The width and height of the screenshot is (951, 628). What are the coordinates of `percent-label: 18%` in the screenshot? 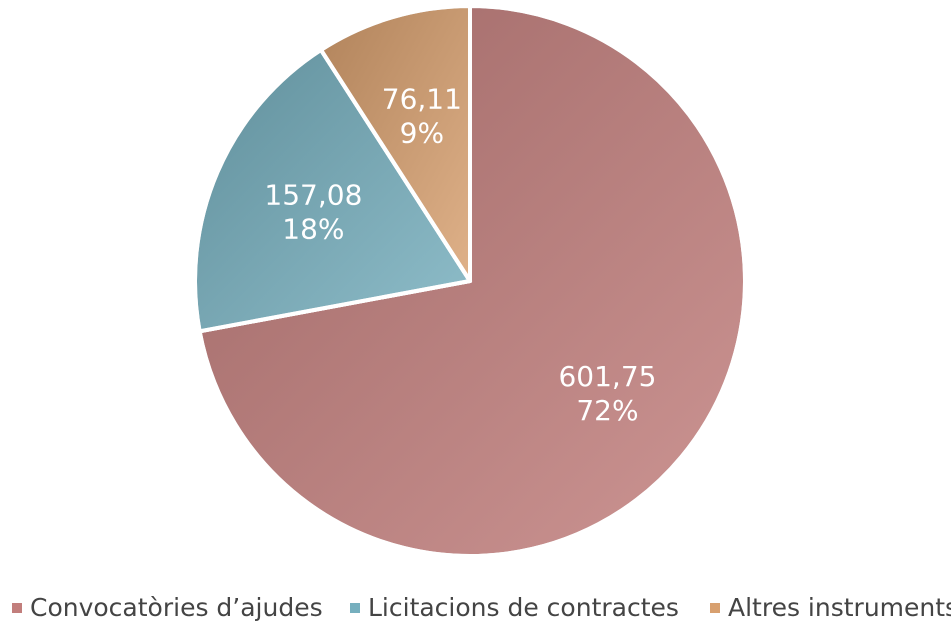 It's located at (313, 229).